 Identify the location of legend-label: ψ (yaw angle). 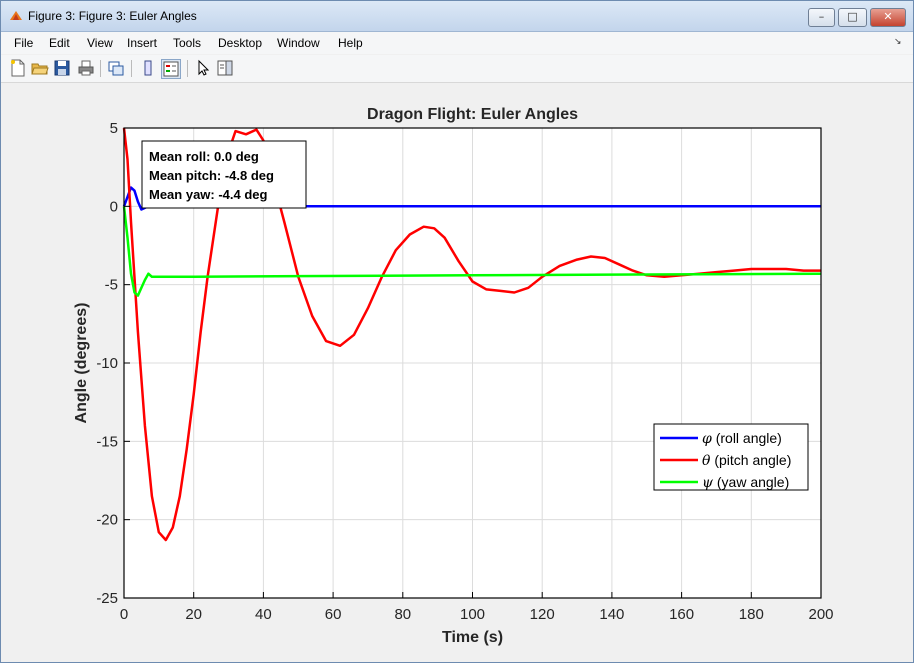
(745, 482).